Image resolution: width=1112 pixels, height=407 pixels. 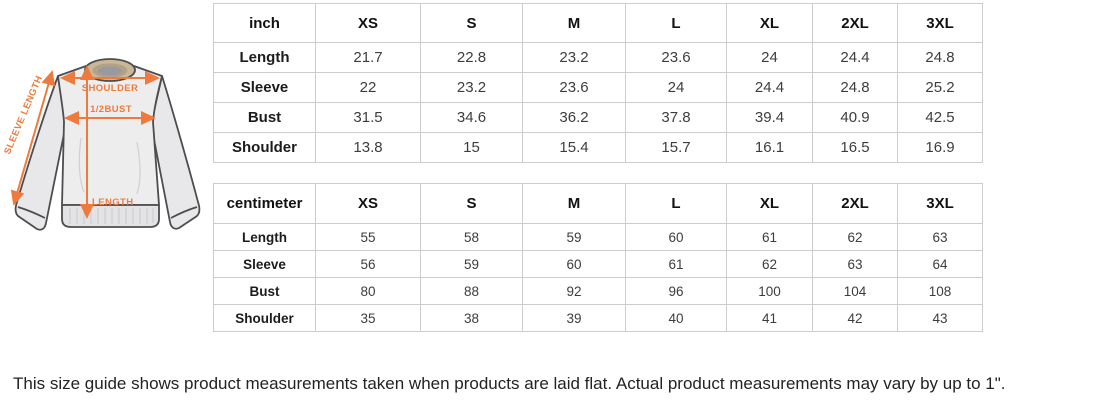 I want to click on header-row: centimeter XS S M L XL 2XL 3XL, so click(x=598, y=203).